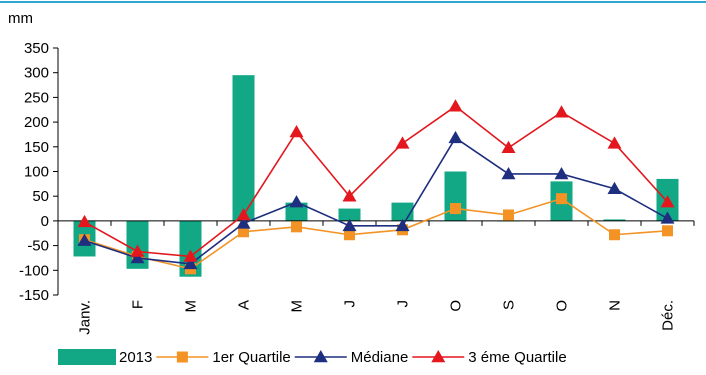 The image size is (706, 375). I want to click on y-tick-label: 50, so click(40, 196).